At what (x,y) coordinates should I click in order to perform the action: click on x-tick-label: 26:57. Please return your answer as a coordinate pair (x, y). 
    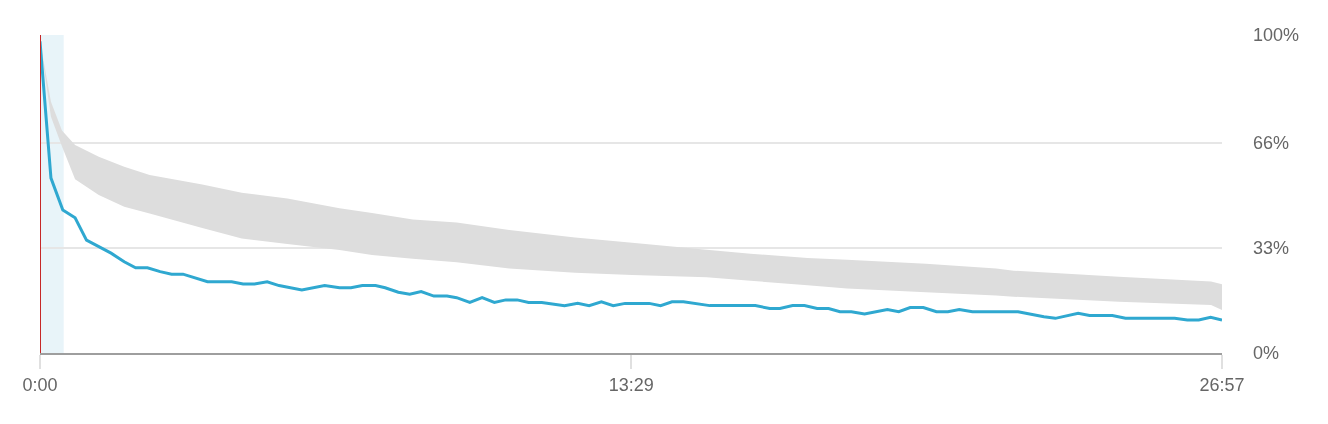
    Looking at the image, I should click on (1222, 384).